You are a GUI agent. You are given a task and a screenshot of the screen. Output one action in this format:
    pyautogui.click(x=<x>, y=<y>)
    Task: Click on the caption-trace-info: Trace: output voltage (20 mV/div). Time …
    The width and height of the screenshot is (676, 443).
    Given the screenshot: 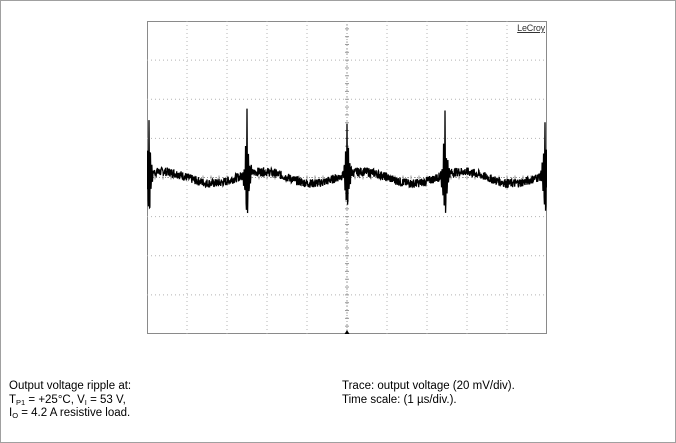 What is the action you would take?
    pyautogui.click(x=428, y=393)
    